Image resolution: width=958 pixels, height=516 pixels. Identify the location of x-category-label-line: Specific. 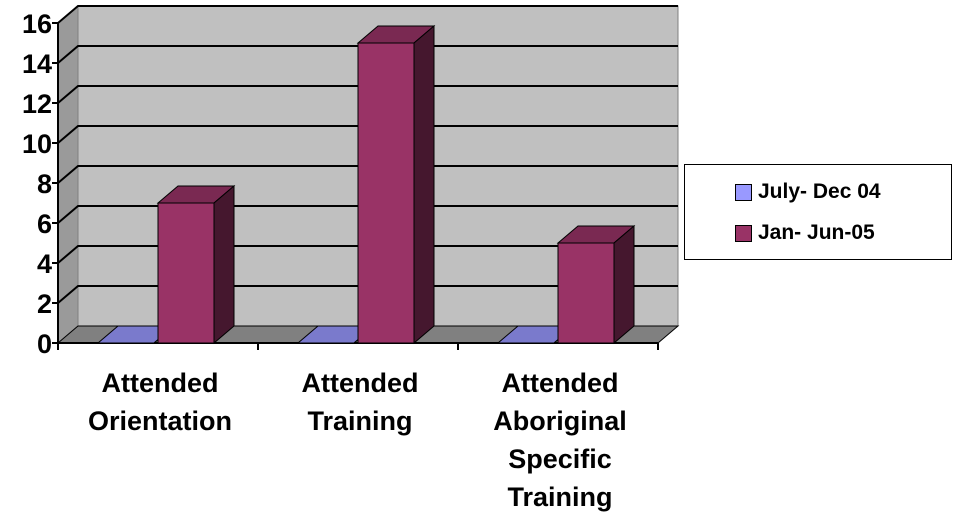
(560, 459).